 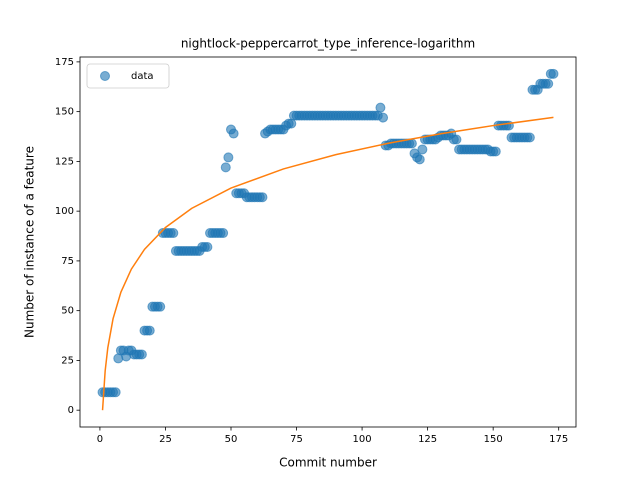 What do you see at coordinates (128, 76) in the screenshot?
I see `legend-box` at bounding box center [128, 76].